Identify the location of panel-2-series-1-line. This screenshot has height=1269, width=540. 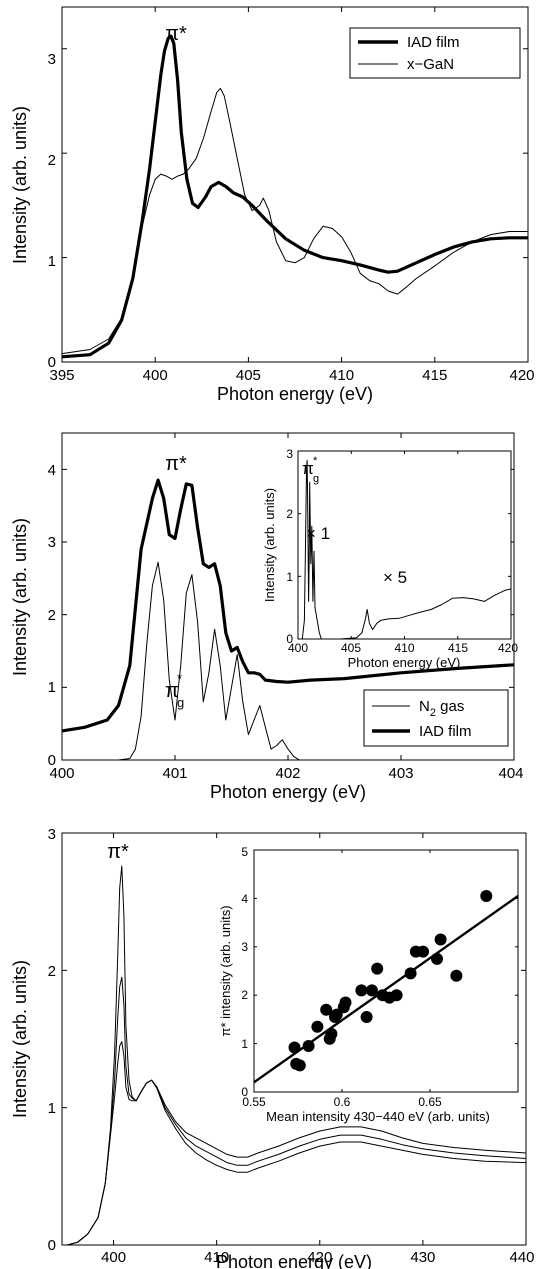
(288, 661).